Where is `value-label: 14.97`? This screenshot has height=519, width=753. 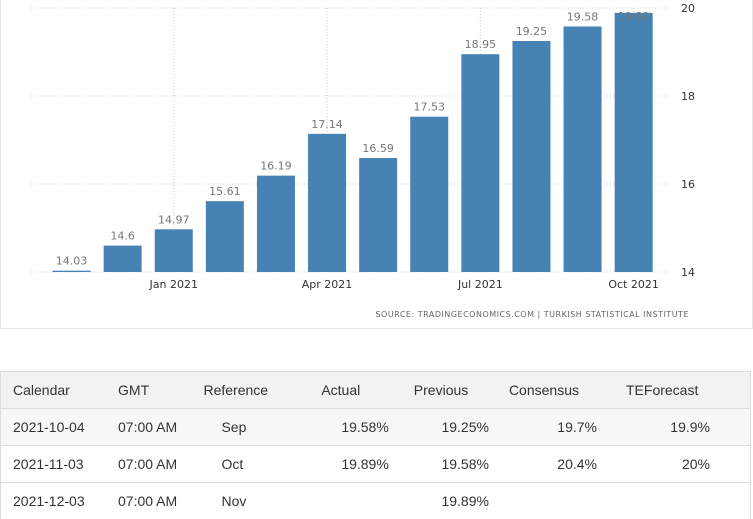
value-label: 14.97 is located at coordinates (174, 219).